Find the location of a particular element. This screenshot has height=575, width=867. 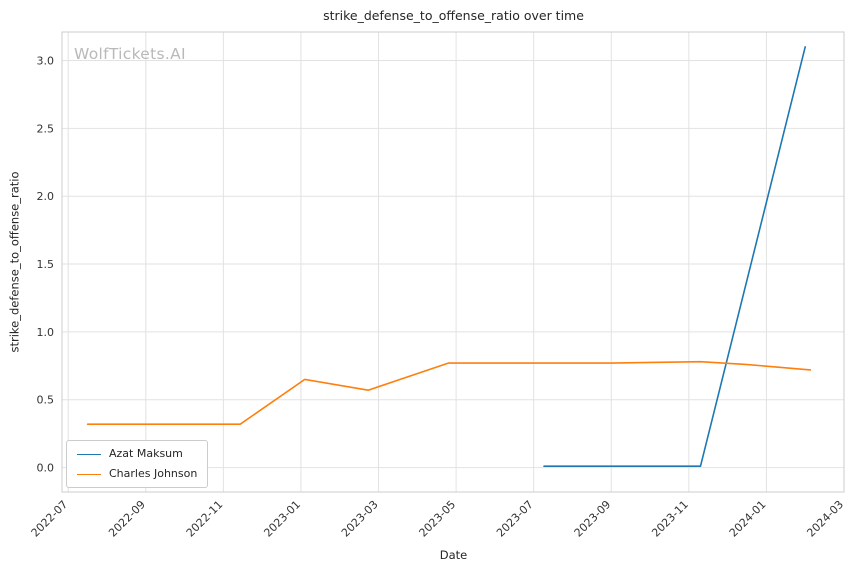

x-tick-label: 2023-05 is located at coordinates (438, 519).